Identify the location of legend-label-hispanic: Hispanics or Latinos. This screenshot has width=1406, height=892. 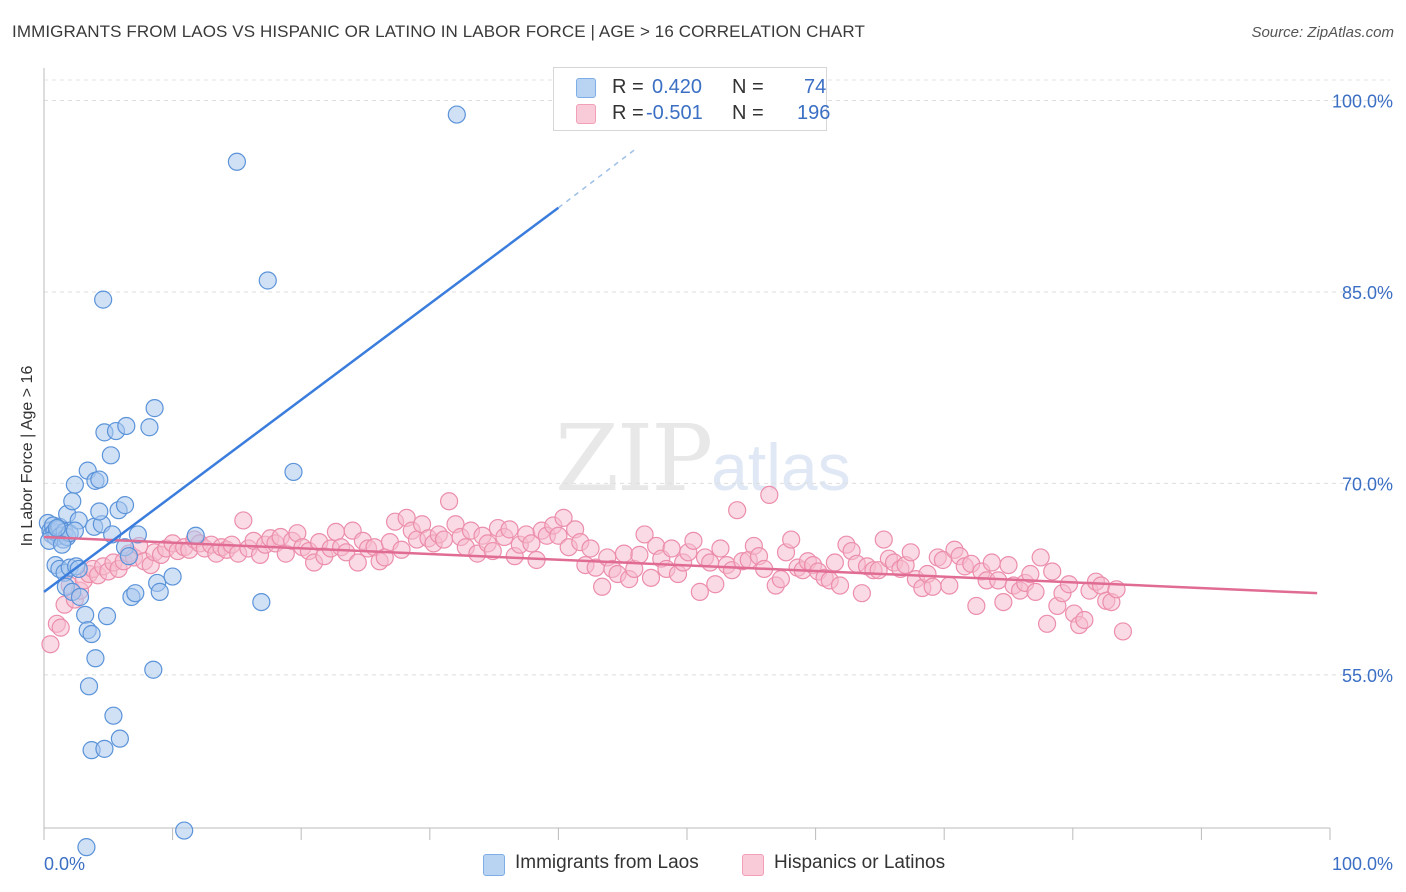
(860, 862).